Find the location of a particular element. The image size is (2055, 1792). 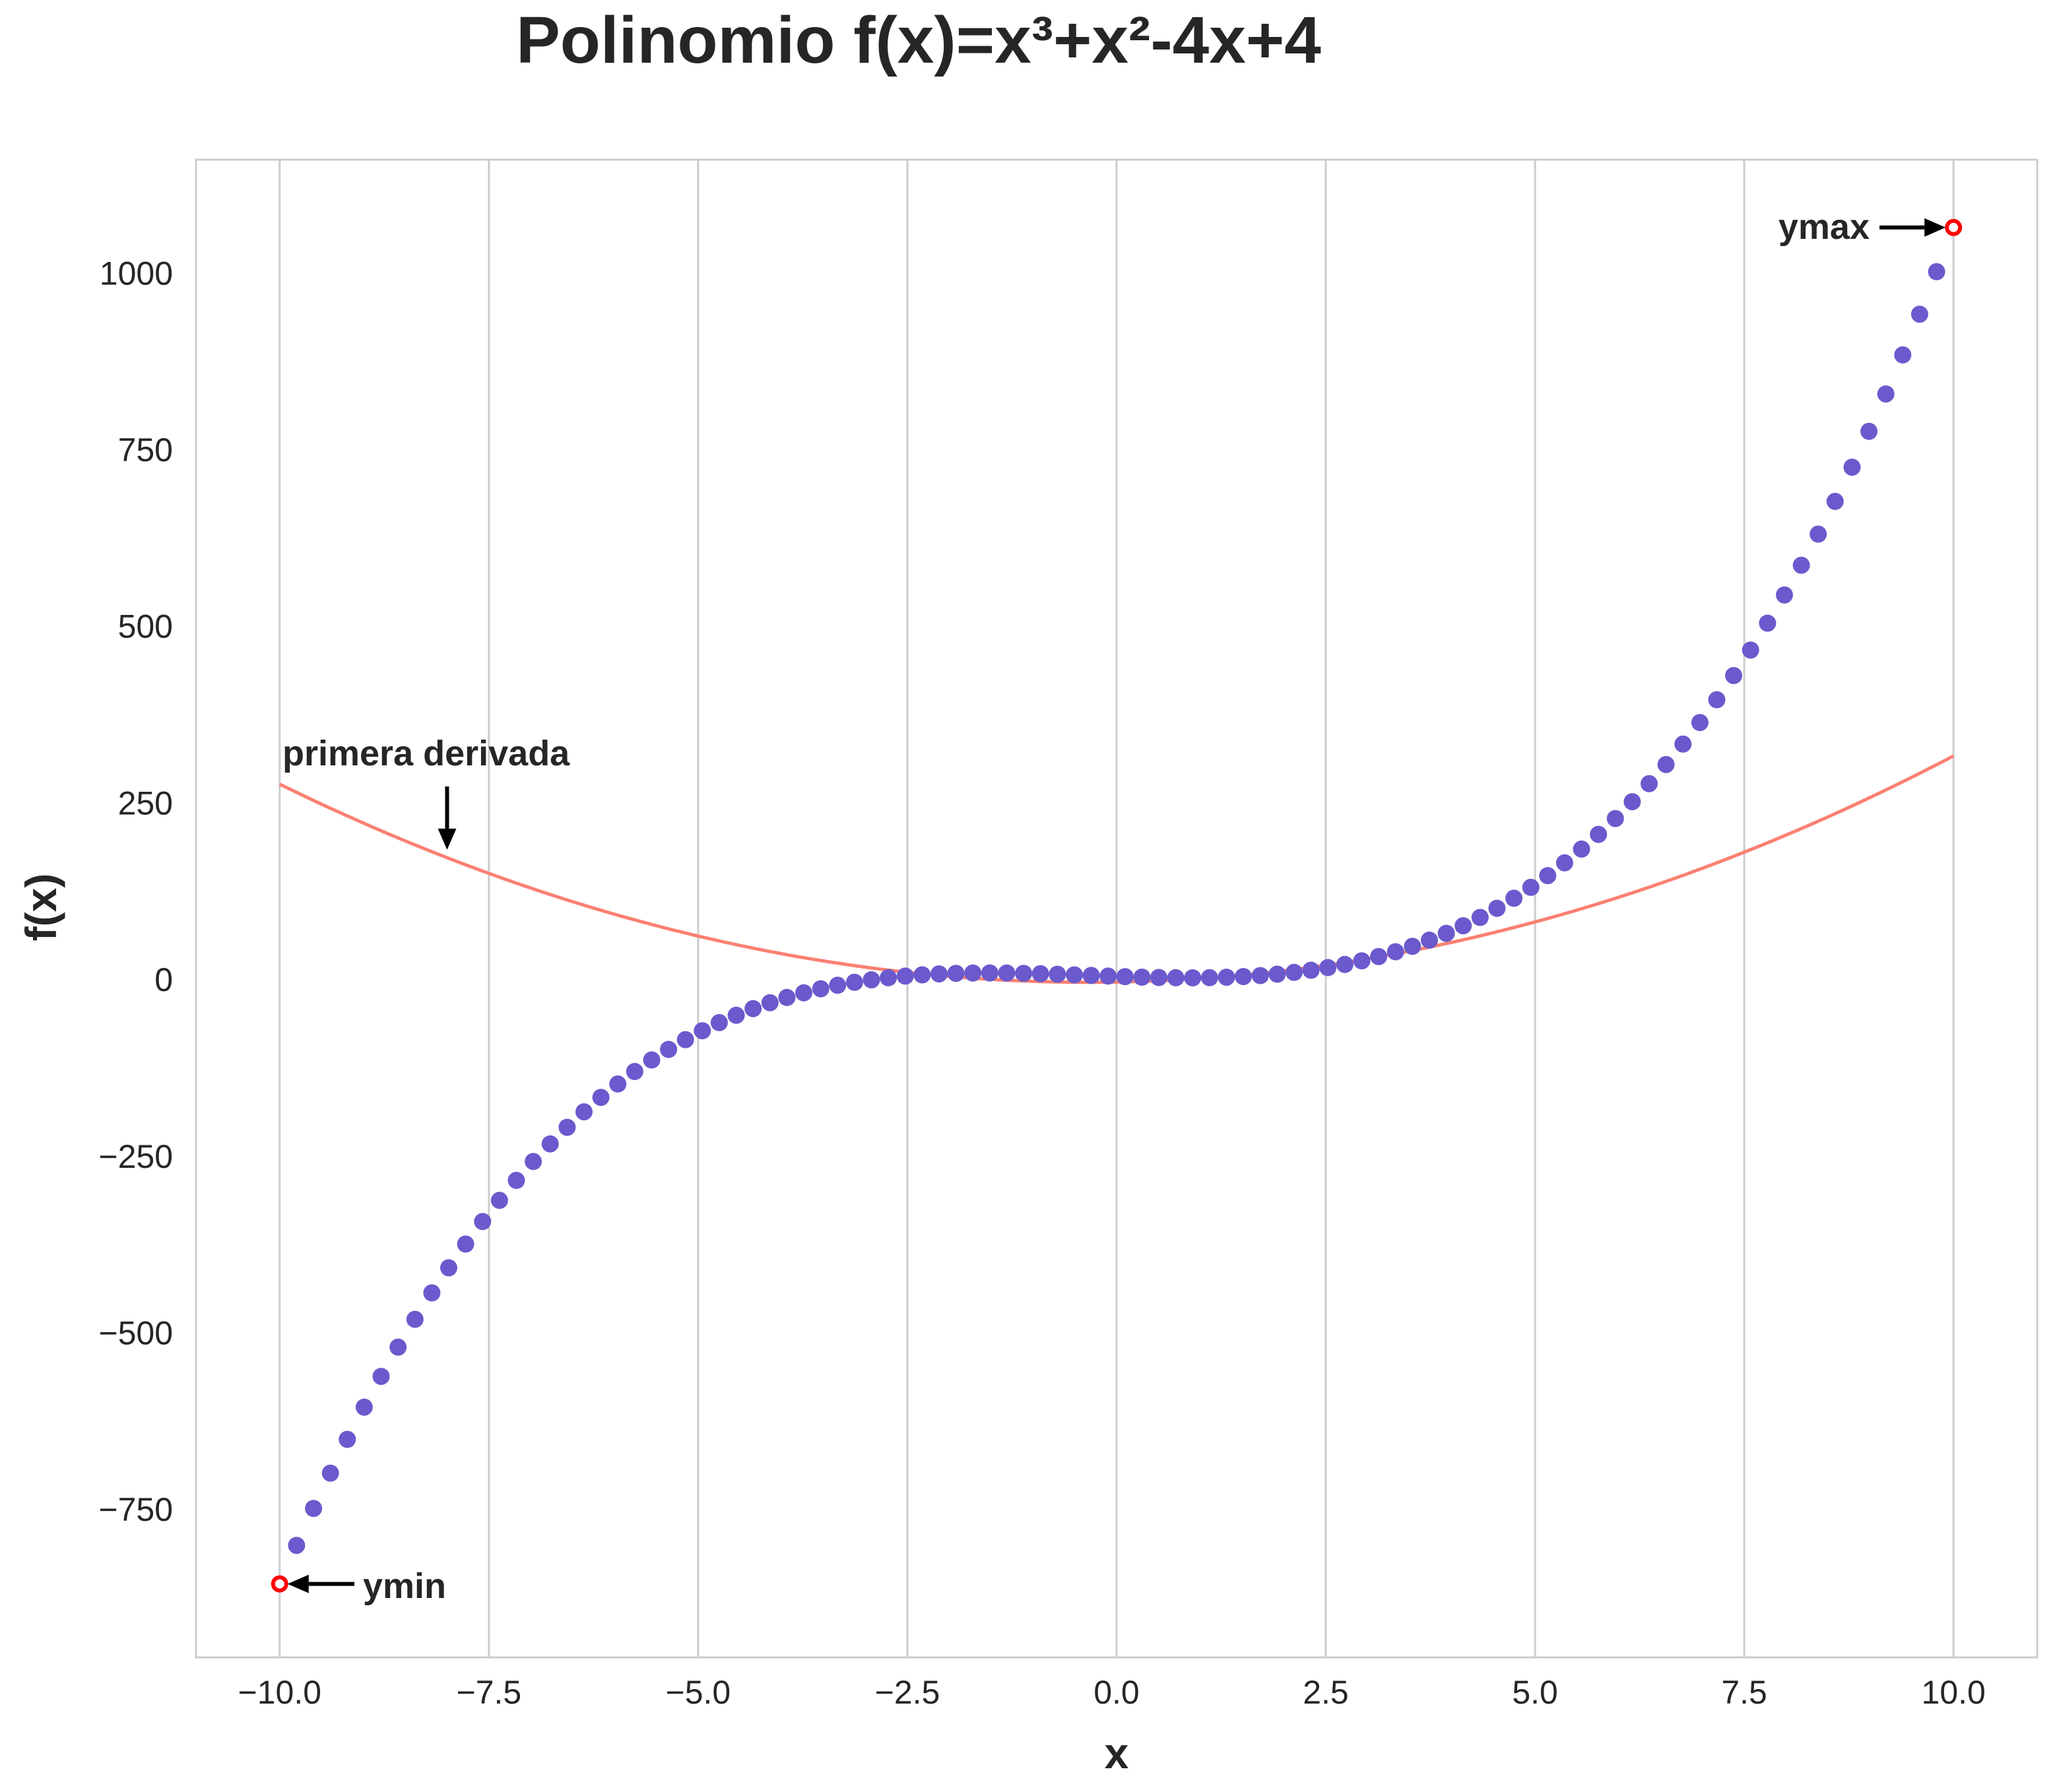

x-axis-label: x is located at coordinates (1117, 1753).